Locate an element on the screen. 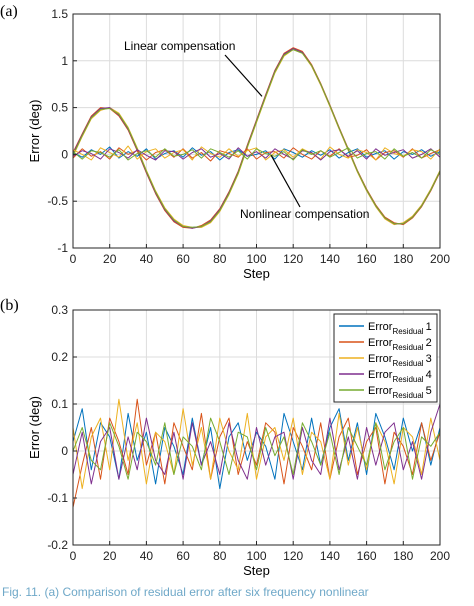 The image size is (474, 606). panel-b-y-tick-label: 0 is located at coordinates (64, 451).